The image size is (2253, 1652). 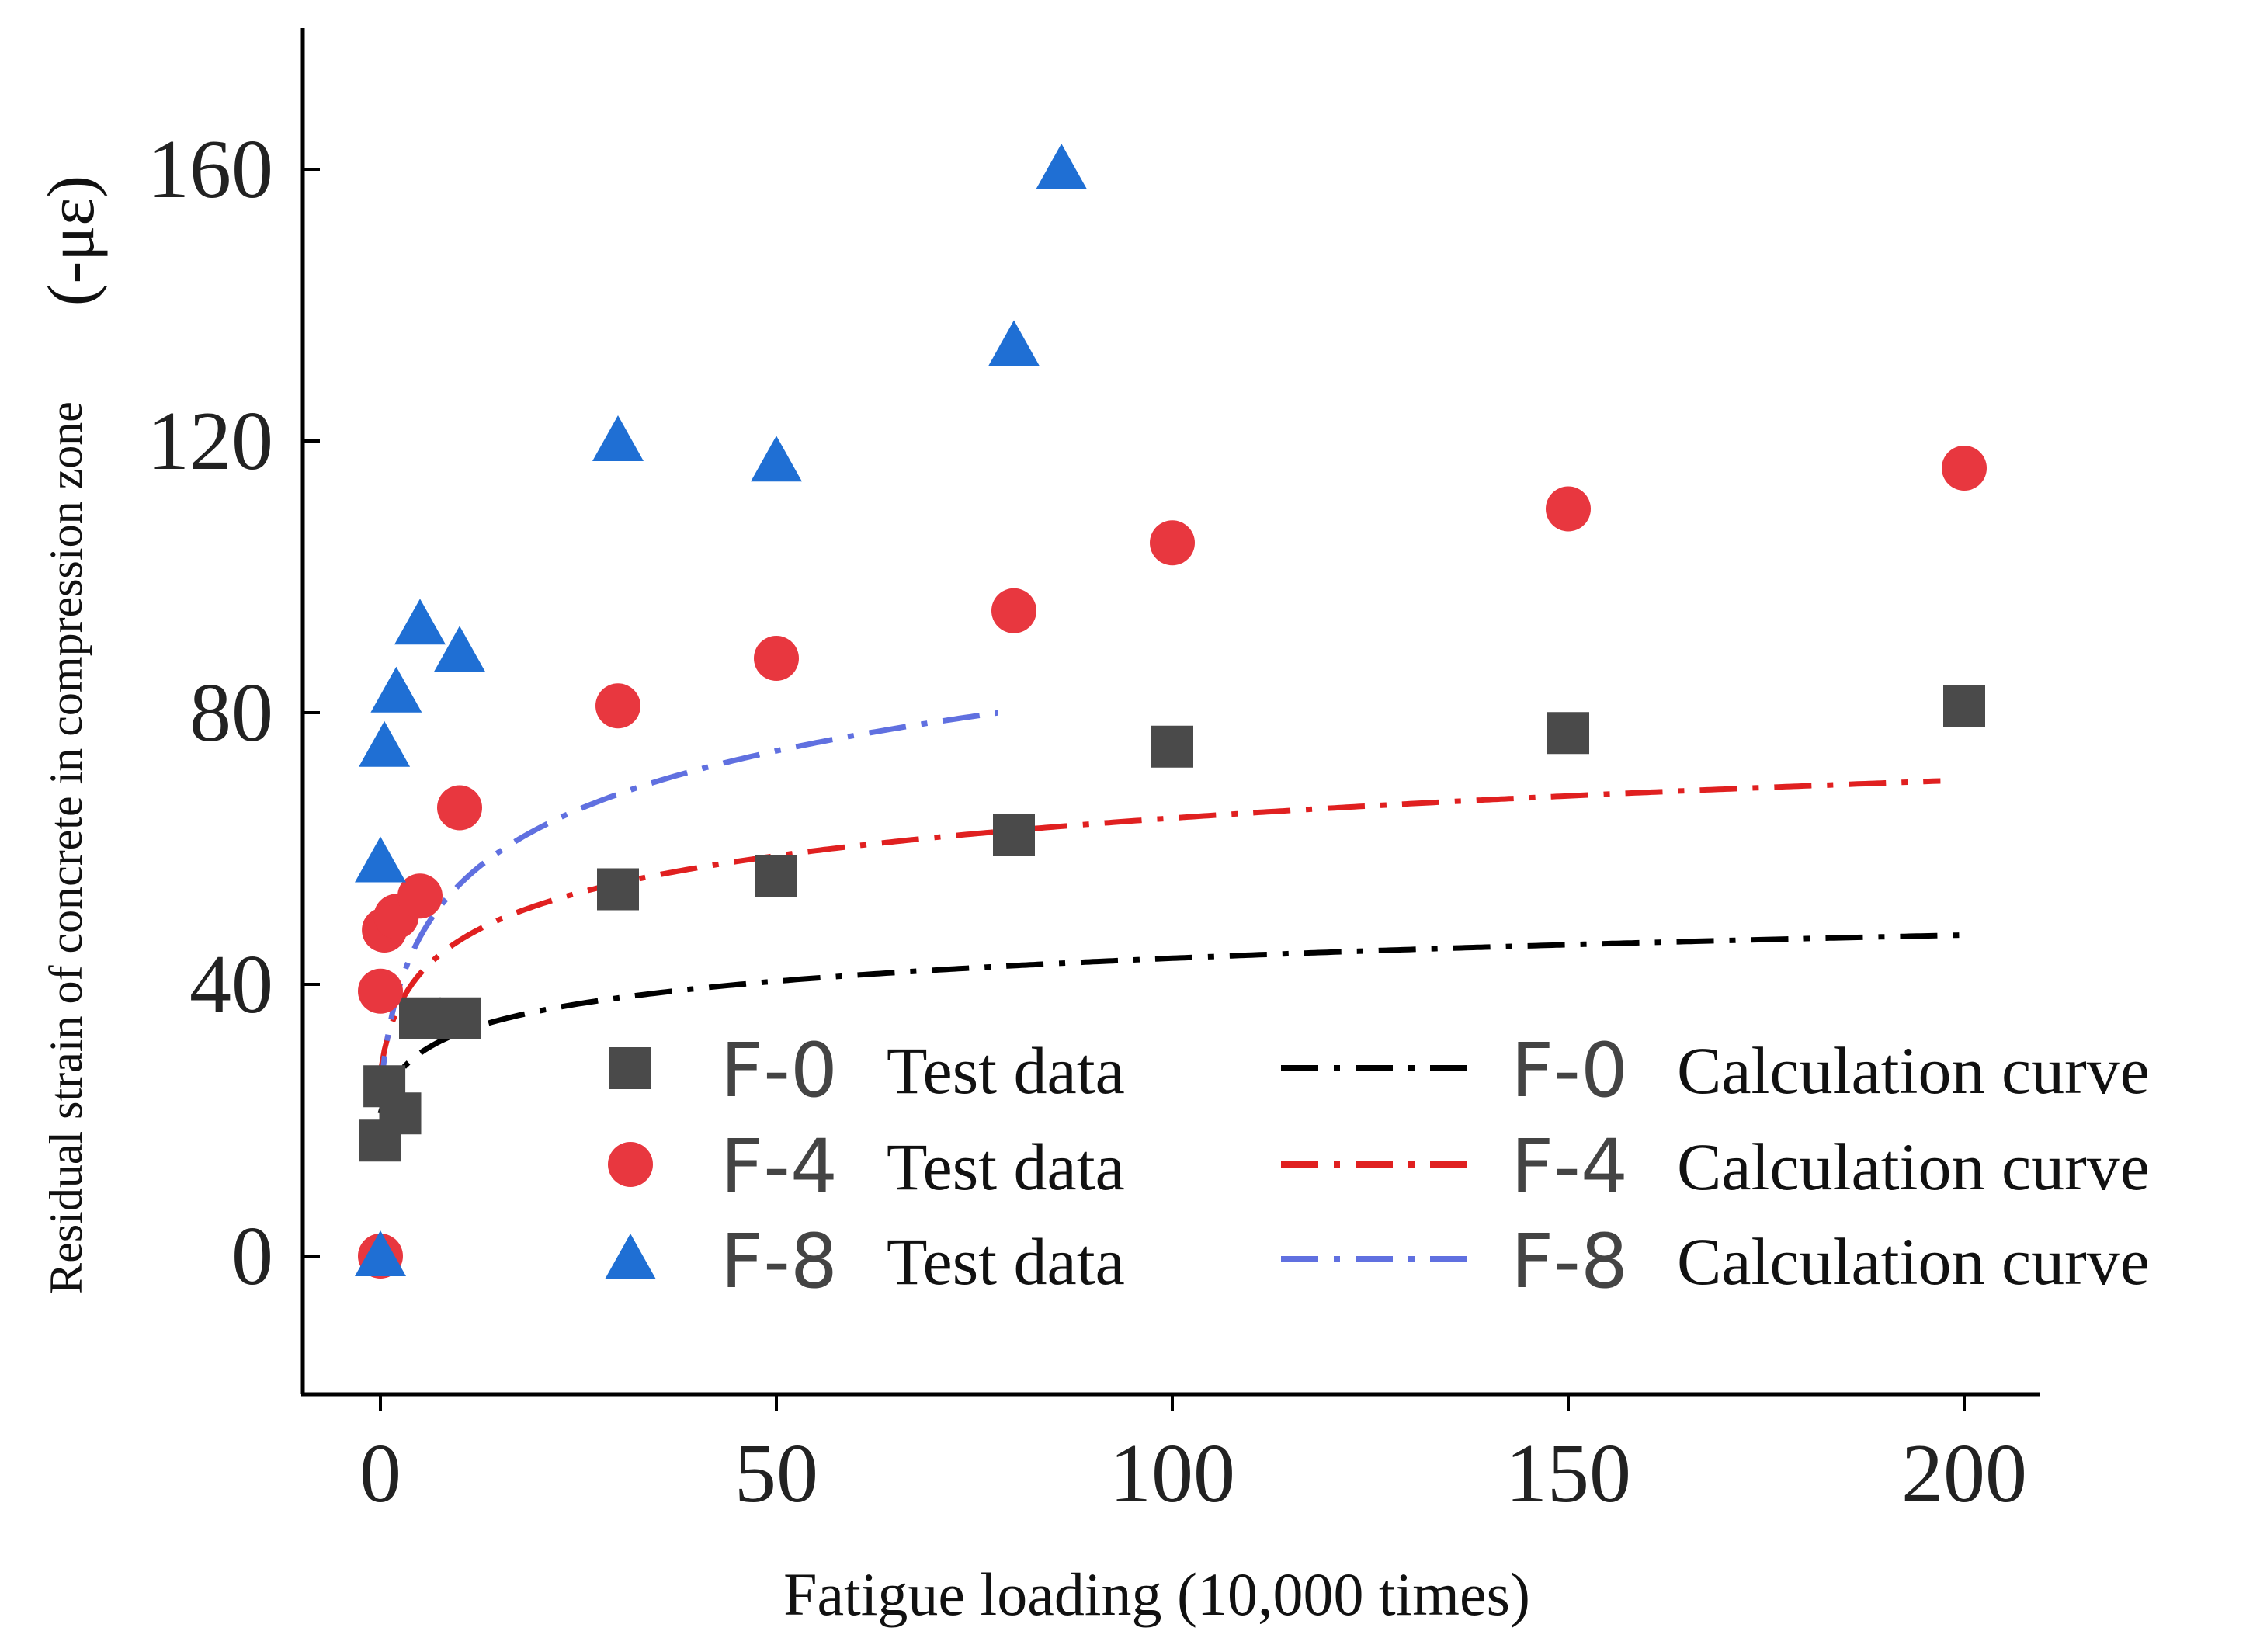 I want to click on x-tick-label: 50, so click(x=776, y=1474).